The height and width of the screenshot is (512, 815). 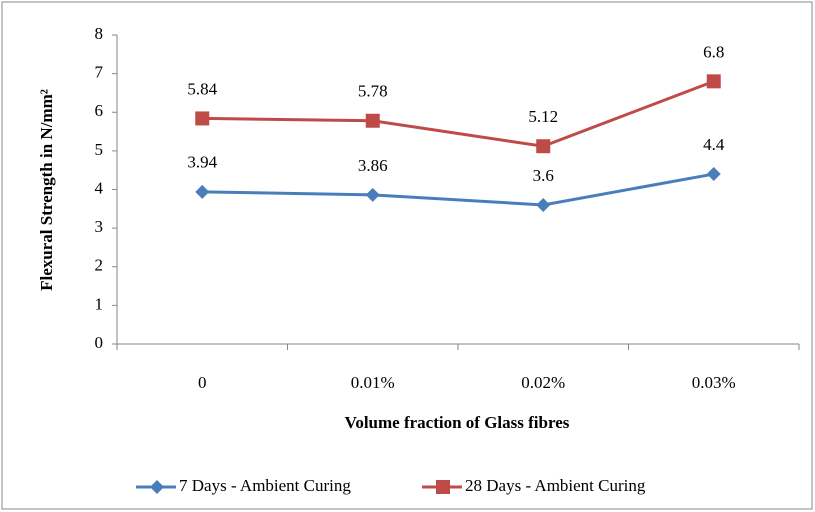 What do you see at coordinates (373, 91) in the screenshot?
I see `data-label: 5.78` at bounding box center [373, 91].